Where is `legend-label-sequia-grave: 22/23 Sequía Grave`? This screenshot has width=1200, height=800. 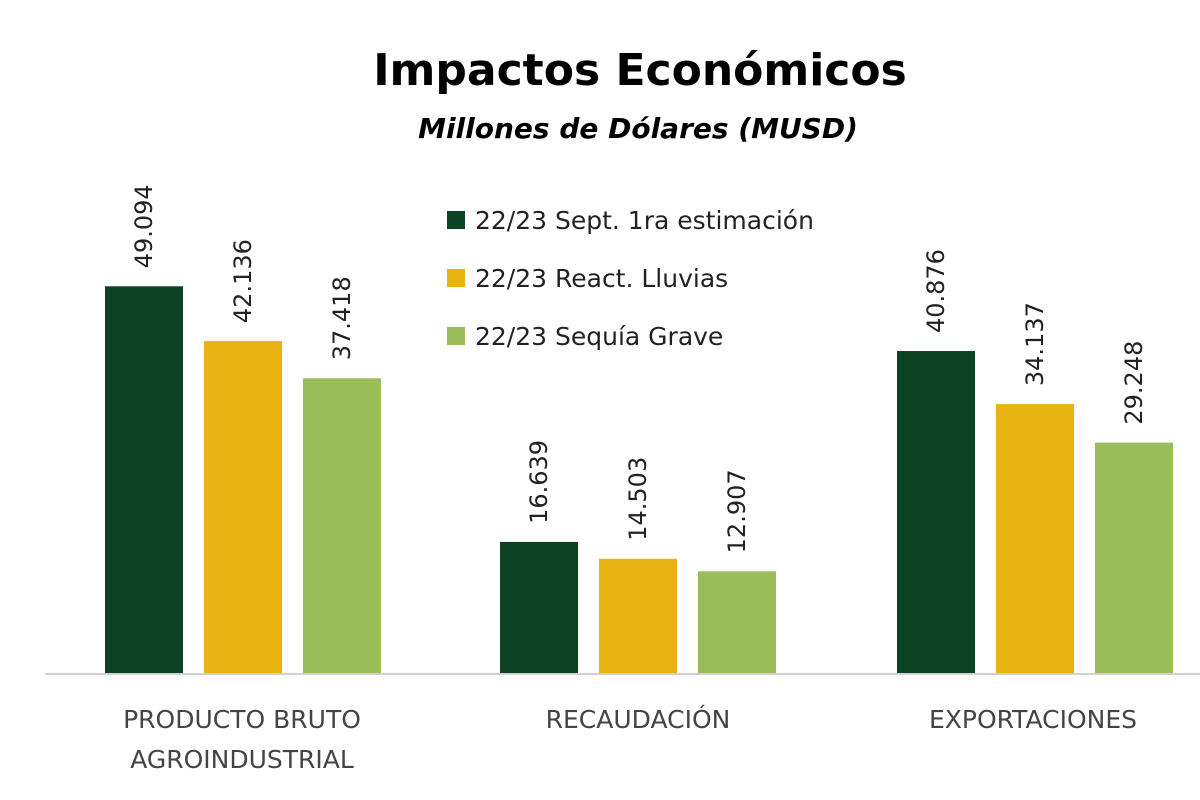
legend-label-sequia-grave: 22/23 Sequía Grave is located at coordinates (599, 336).